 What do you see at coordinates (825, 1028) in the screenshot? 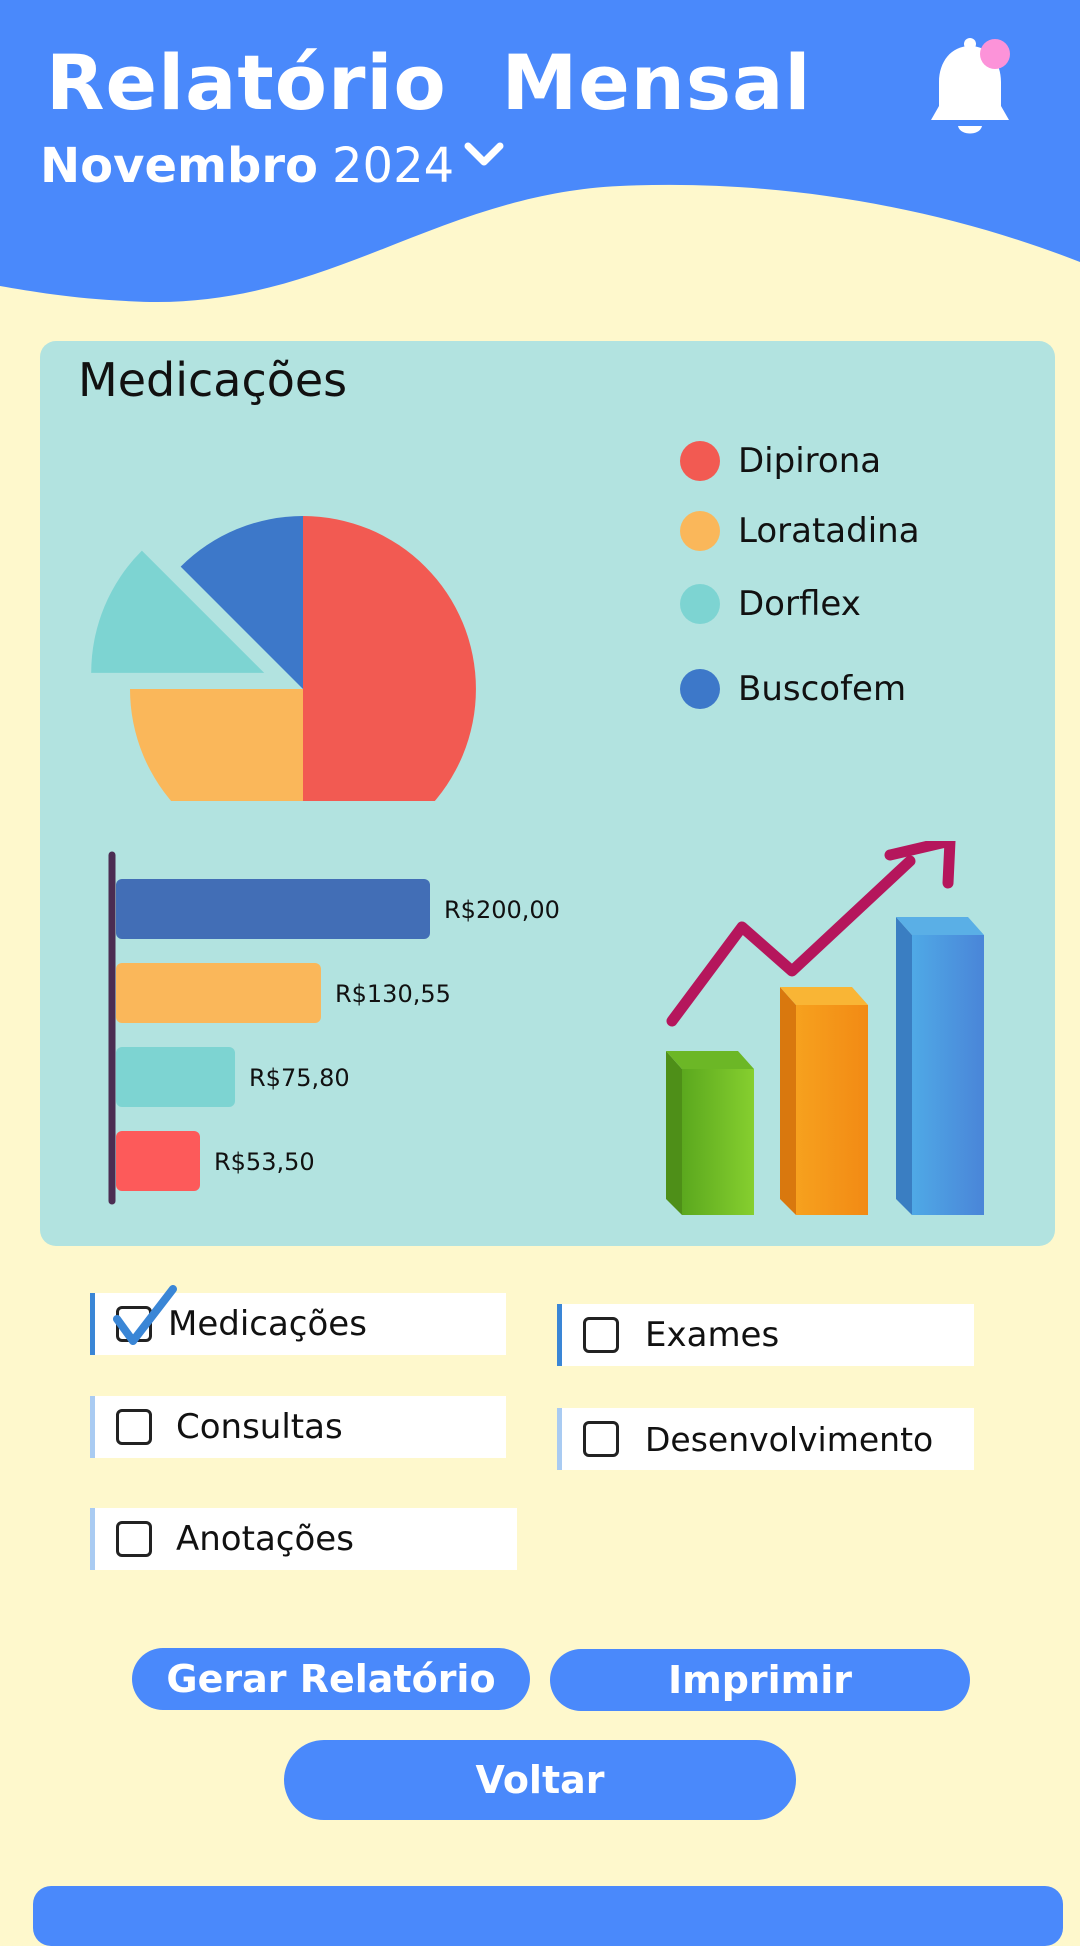
I see `growth-chart-icon` at bounding box center [825, 1028].